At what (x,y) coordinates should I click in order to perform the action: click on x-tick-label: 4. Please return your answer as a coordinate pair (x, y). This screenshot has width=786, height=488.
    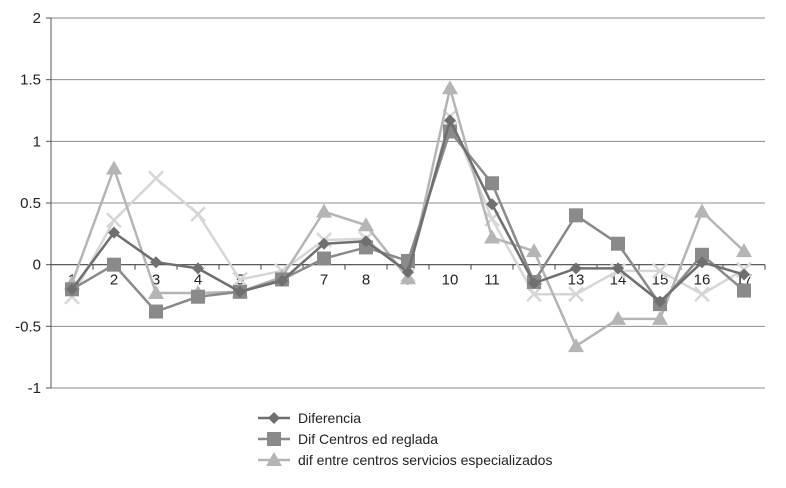
    Looking at the image, I should click on (198, 280).